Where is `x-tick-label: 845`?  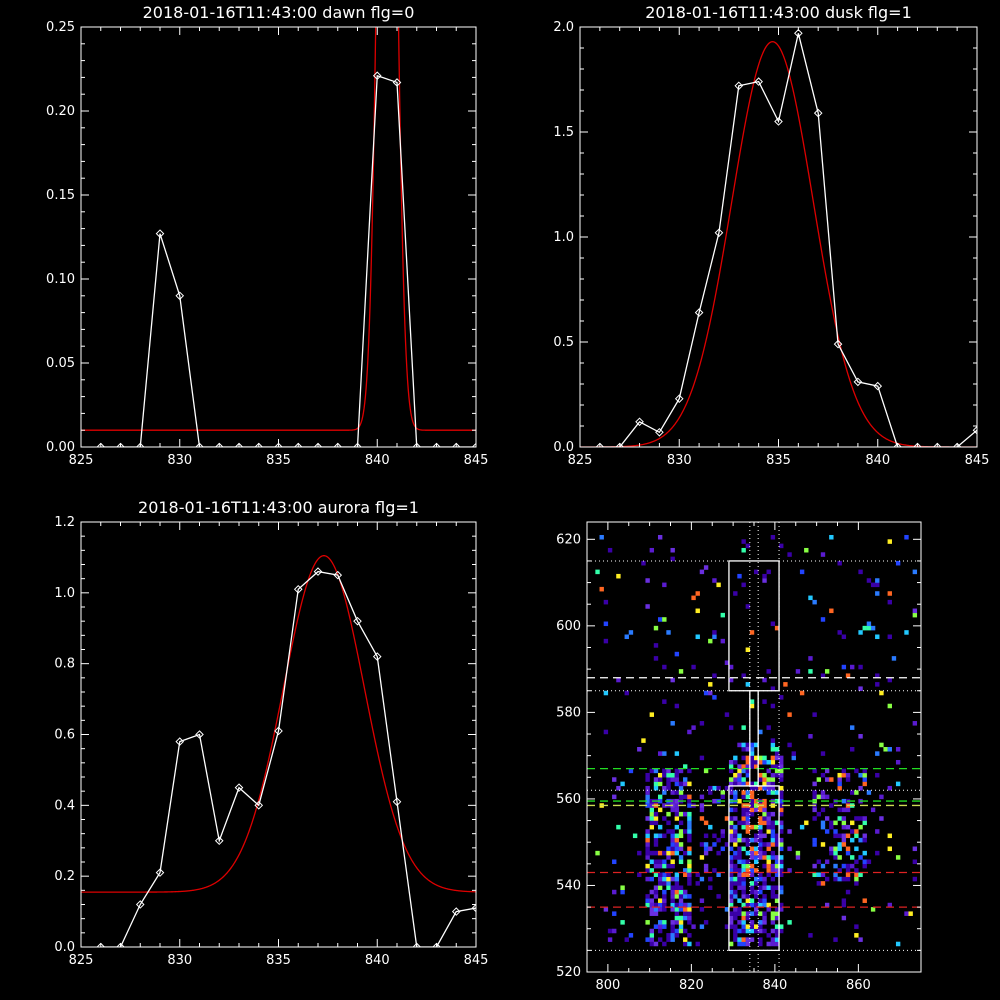 x-tick-label: 845 is located at coordinates (476, 460).